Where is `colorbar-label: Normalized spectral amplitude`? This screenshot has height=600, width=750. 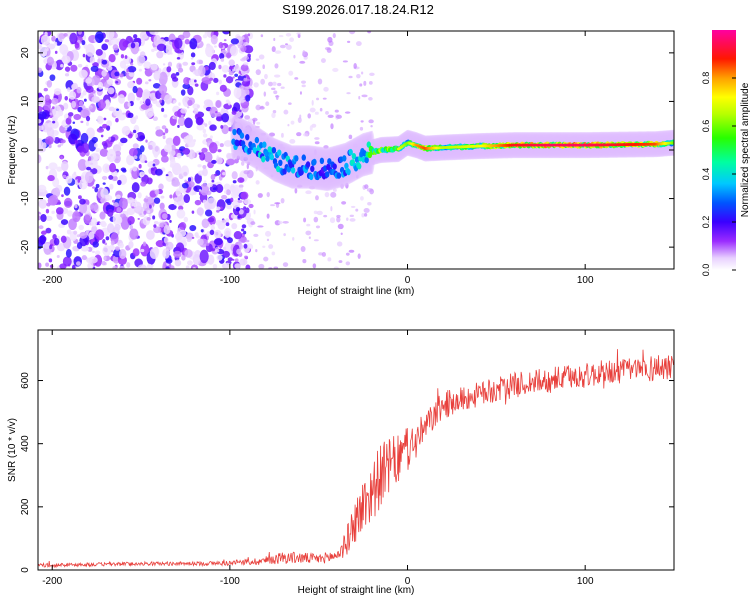
colorbar-label: Normalized spectral amplitude is located at coordinates (745, 149).